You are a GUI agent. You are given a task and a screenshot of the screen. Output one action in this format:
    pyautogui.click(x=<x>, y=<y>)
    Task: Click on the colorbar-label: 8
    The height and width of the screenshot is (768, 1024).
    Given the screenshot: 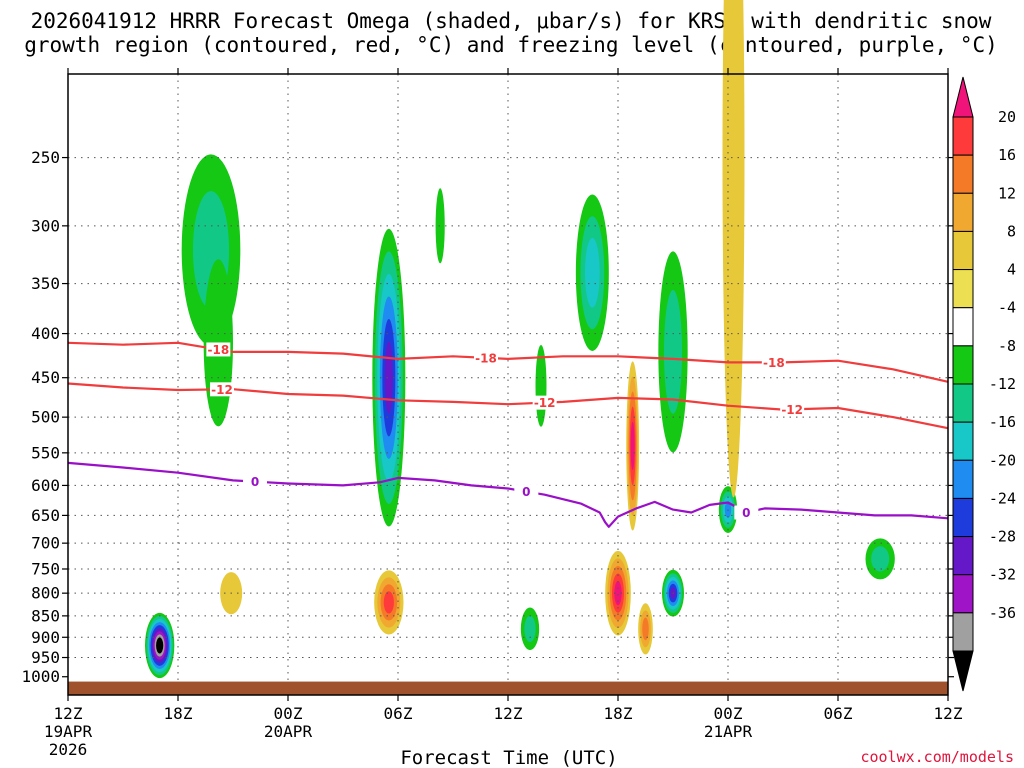 What is the action you would take?
    pyautogui.click(x=1011, y=231)
    